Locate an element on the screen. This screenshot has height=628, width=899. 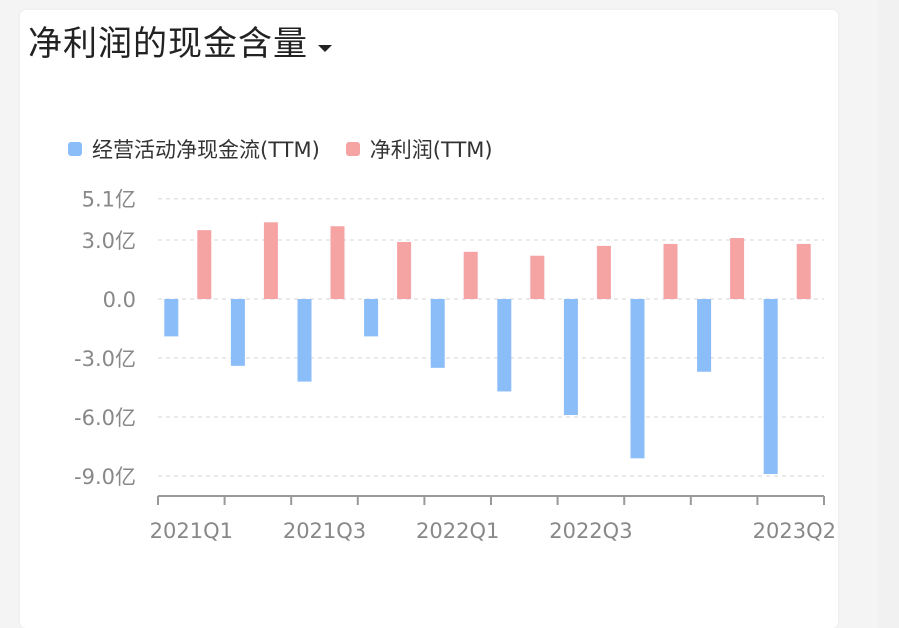
legend-item-operating-cash-flow: 经营活动净现金流(TTM) is located at coordinates (194, 149).